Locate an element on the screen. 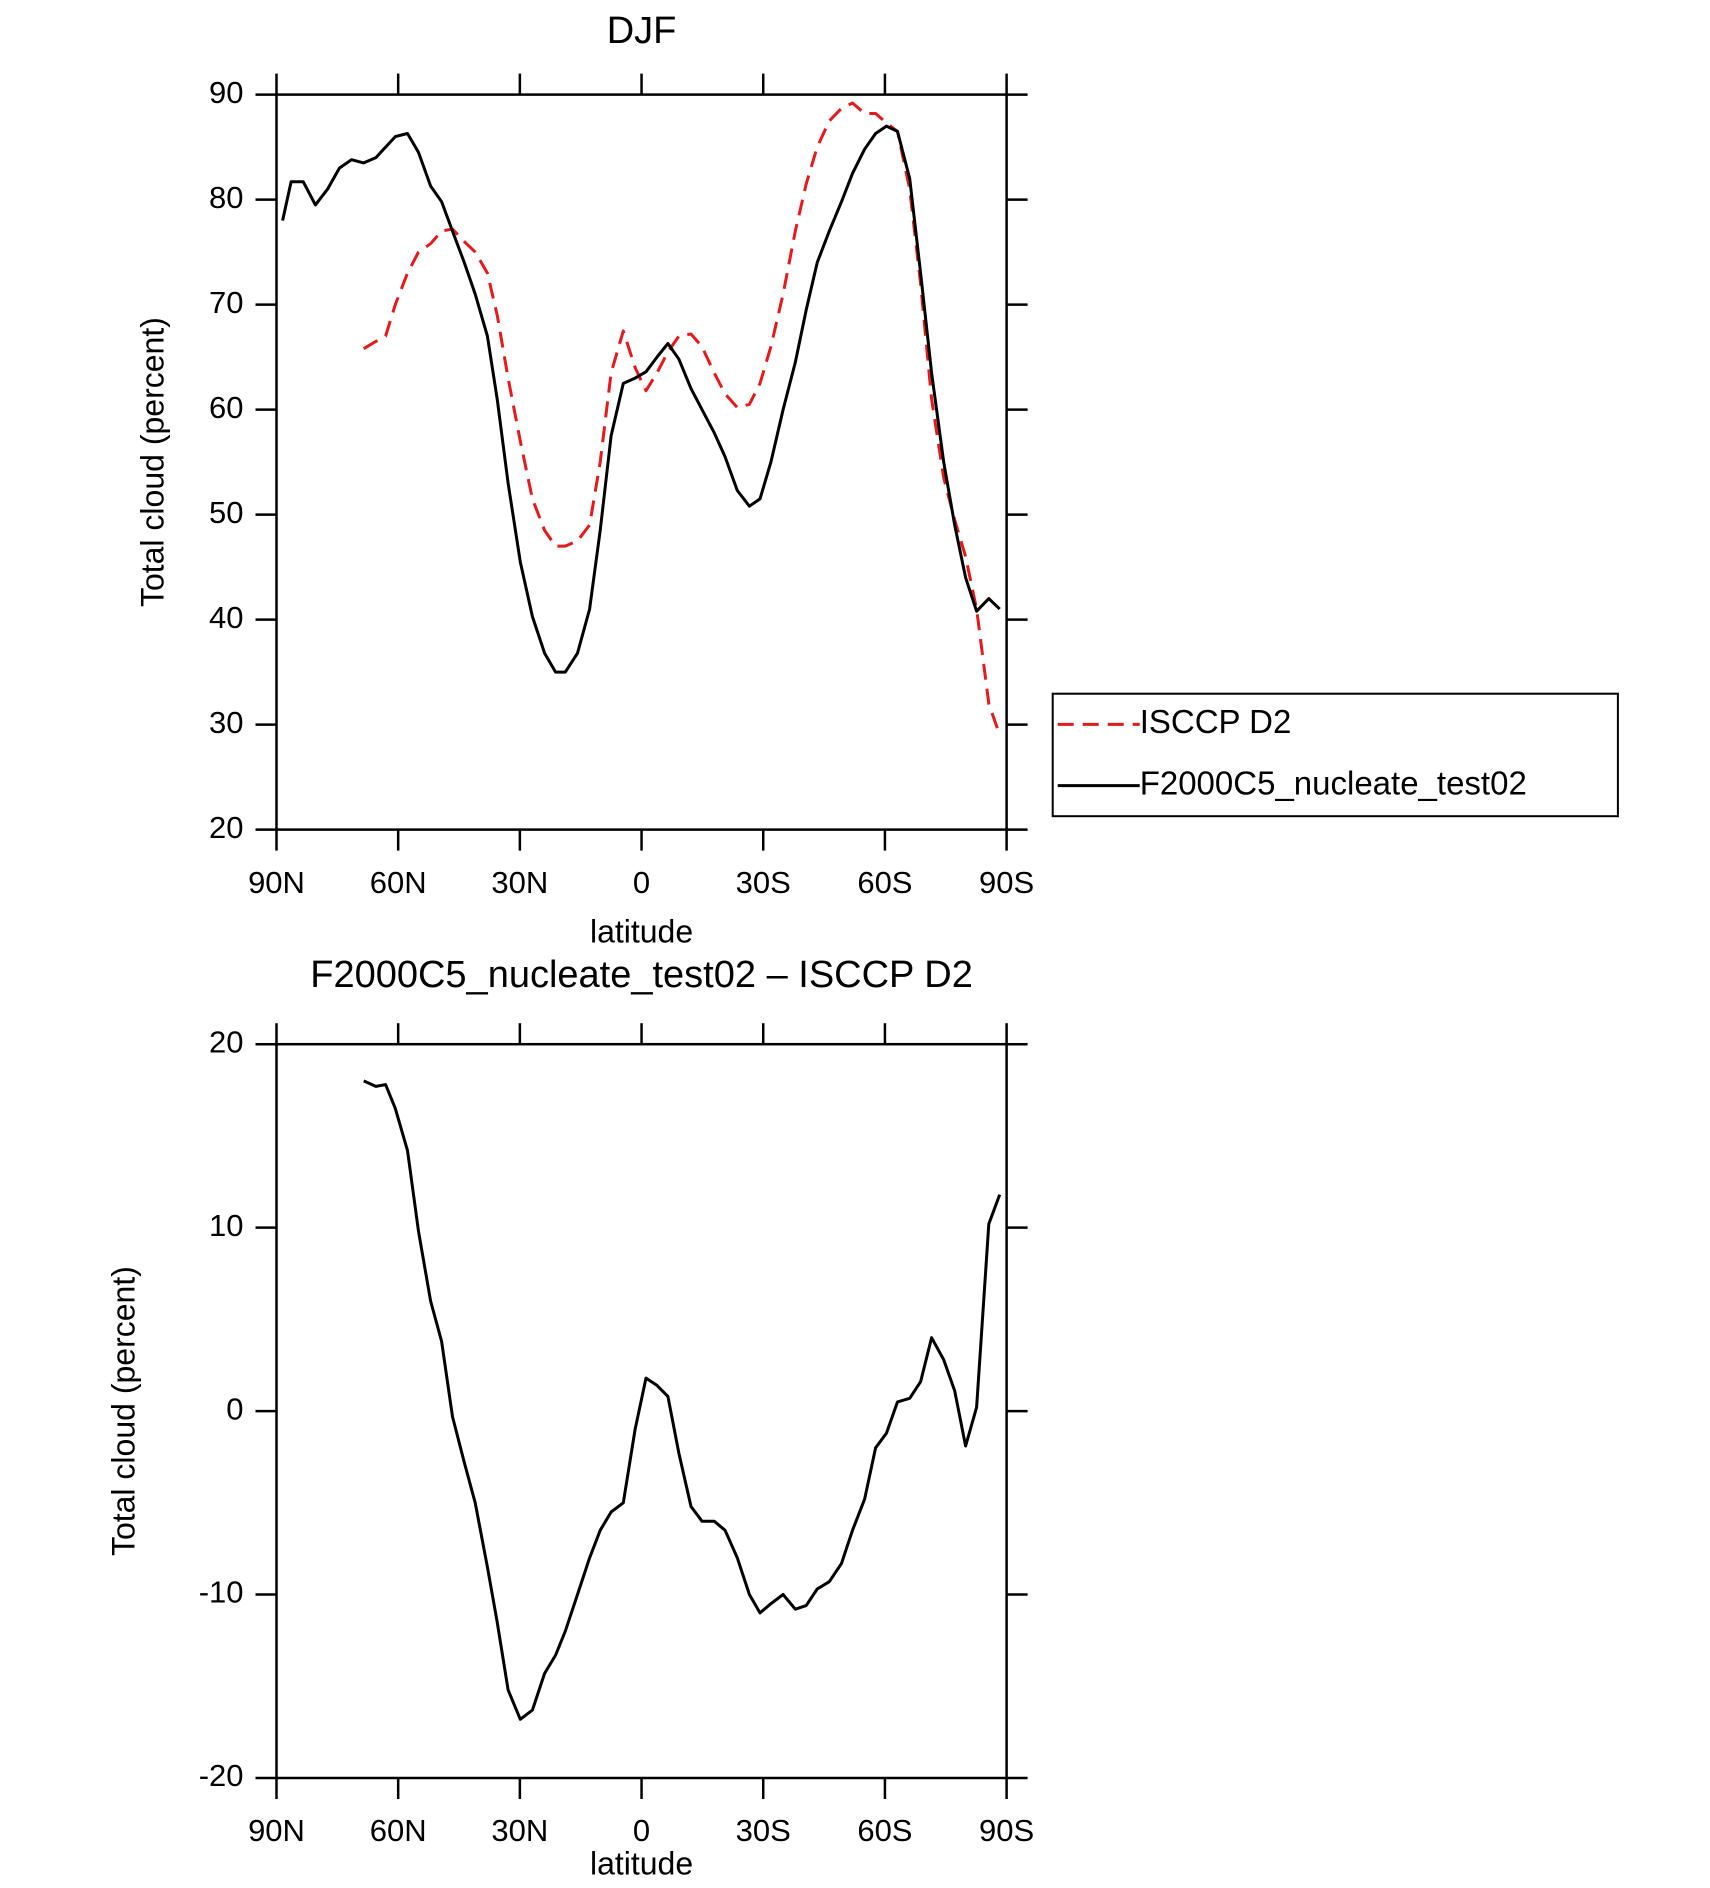  y-tick-label: 90 is located at coordinates (226, 92).